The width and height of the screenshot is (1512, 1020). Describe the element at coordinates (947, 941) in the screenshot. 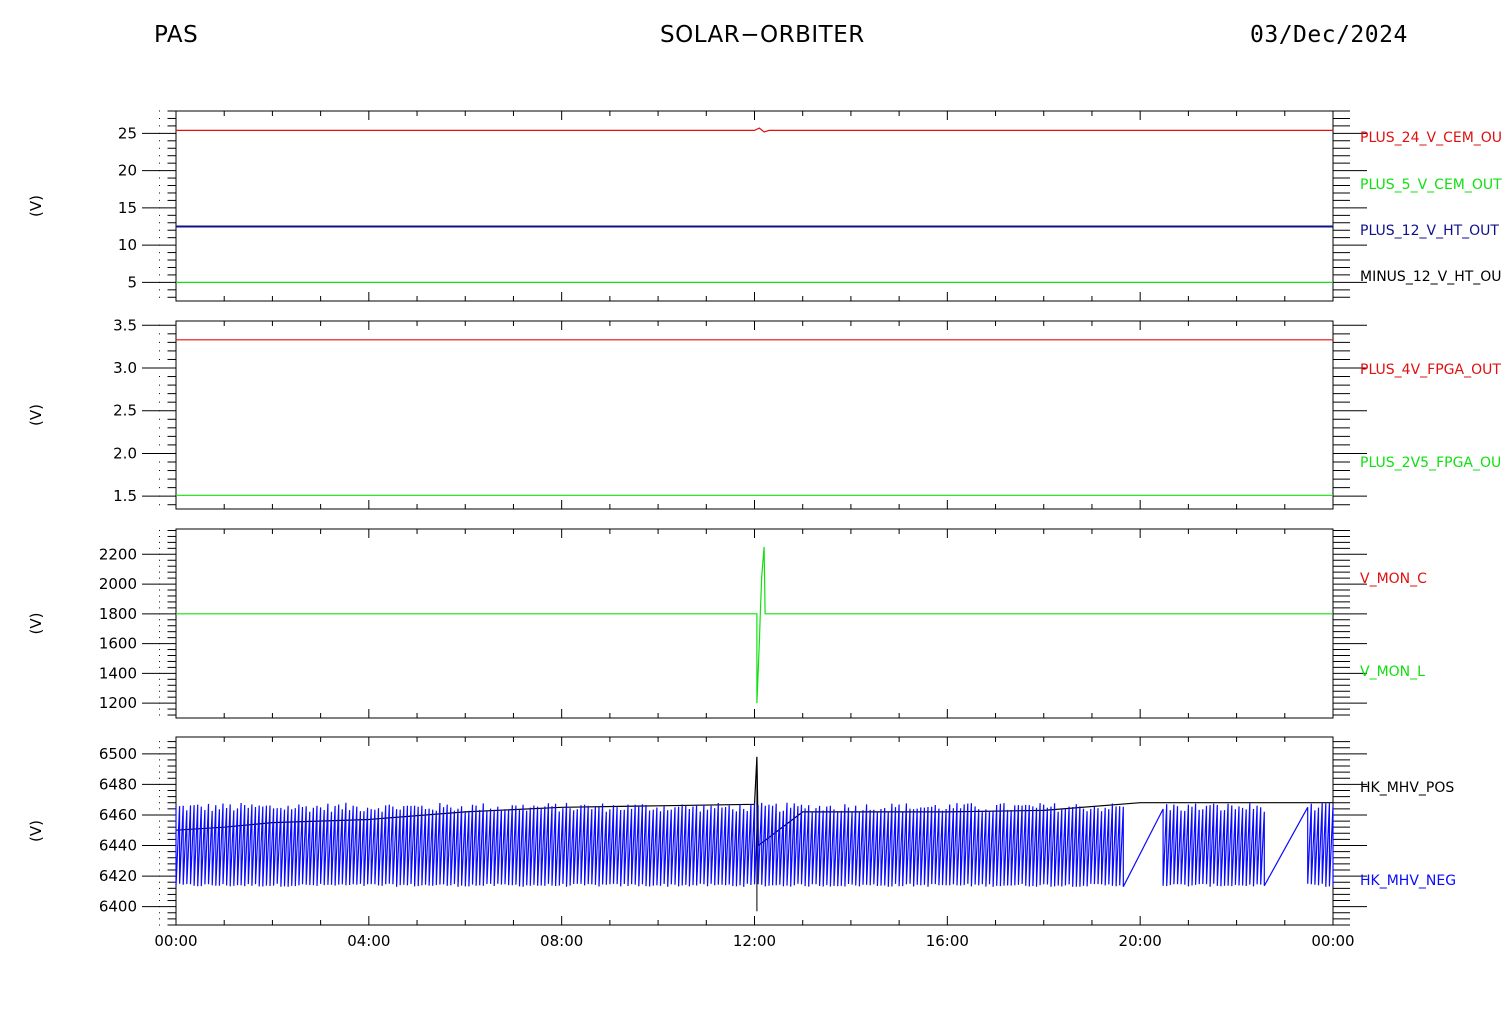

I see `x-tick-label: 16:00` at that location.